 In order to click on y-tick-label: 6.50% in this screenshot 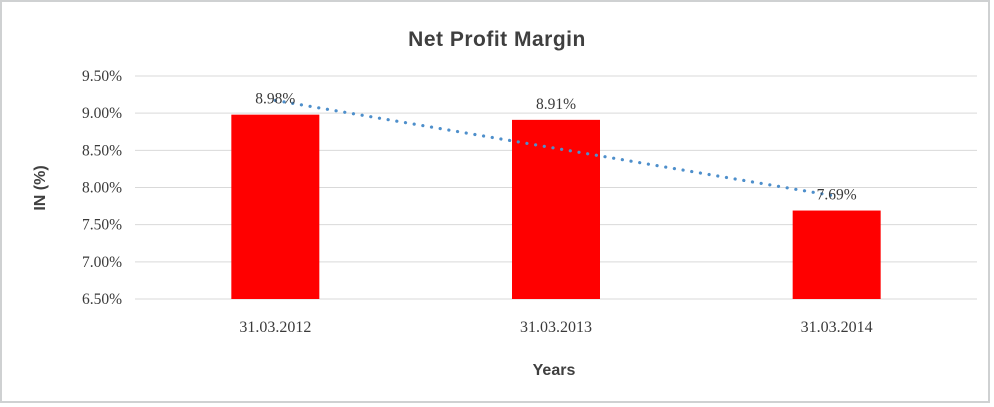, I will do `click(102, 299)`.